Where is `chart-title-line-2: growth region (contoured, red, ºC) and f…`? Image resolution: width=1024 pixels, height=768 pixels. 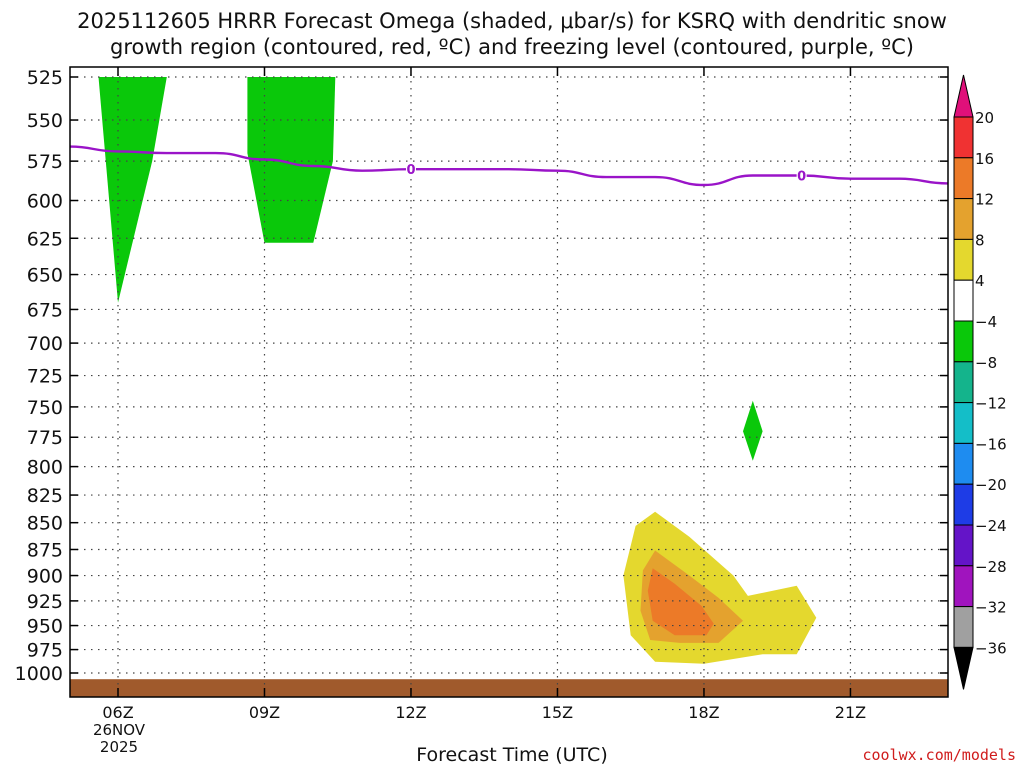 chart-title-line-2: growth region (contoured, red, ºC) and f… is located at coordinates (512, 47).